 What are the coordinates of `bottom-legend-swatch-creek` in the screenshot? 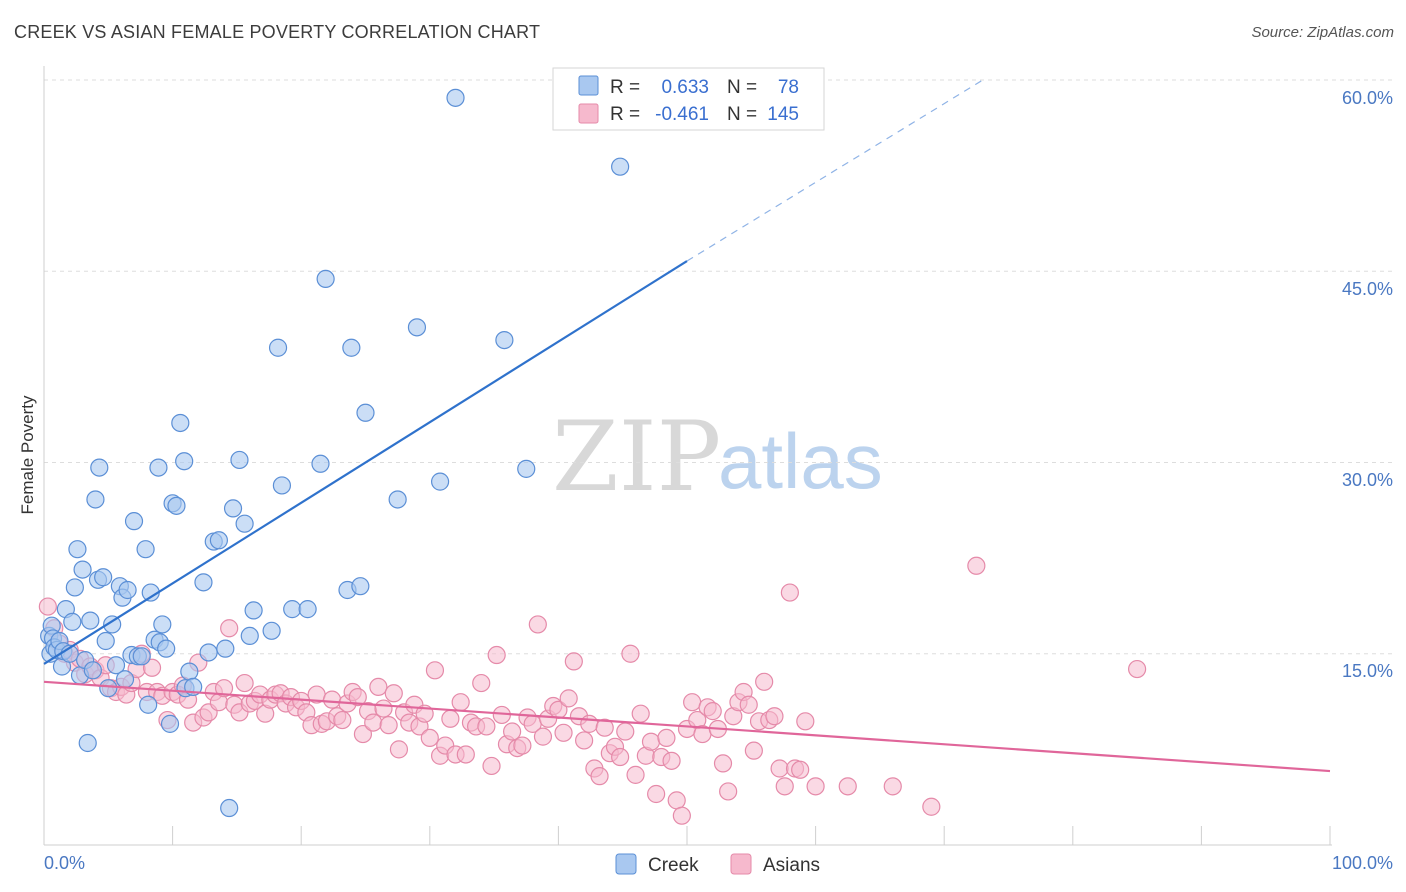 It's located at (626, 864).